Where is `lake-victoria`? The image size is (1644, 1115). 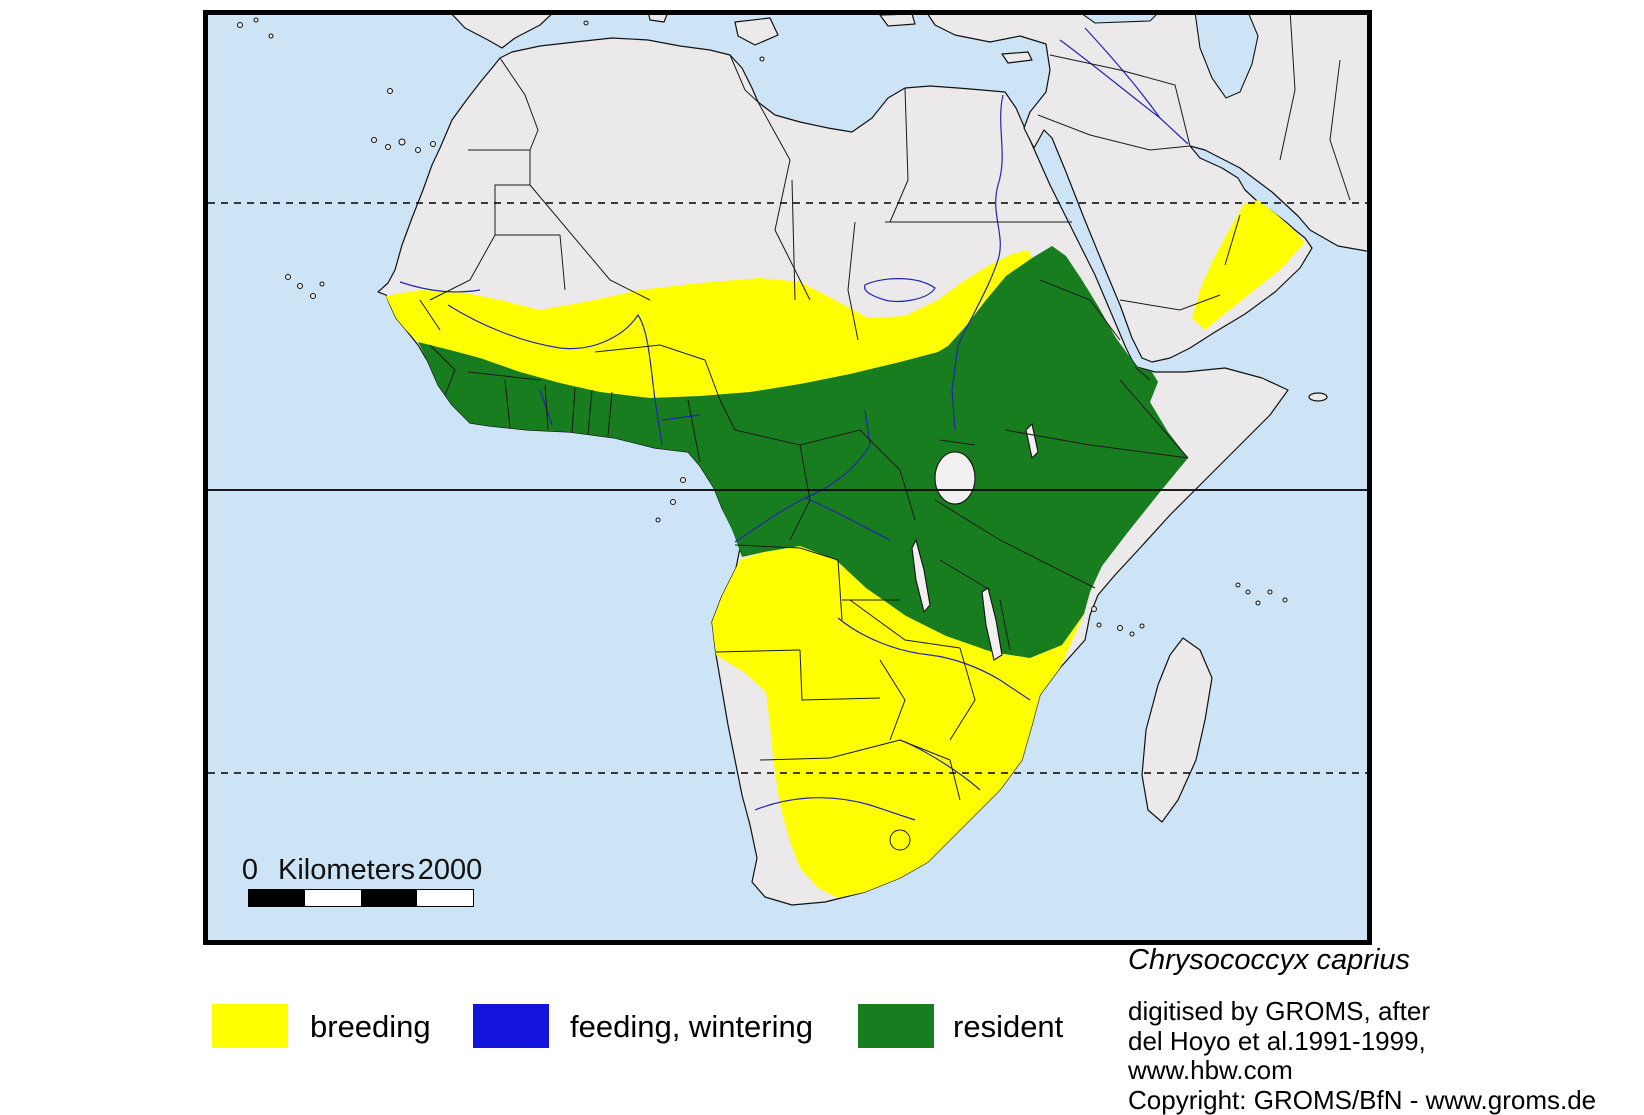
lake-victoria is located at coordinates (955, 478).